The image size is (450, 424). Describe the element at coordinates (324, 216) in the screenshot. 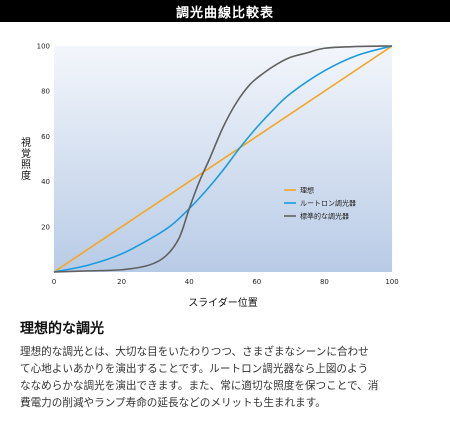

I see `legend-label: 標準的な調光器` at that location.